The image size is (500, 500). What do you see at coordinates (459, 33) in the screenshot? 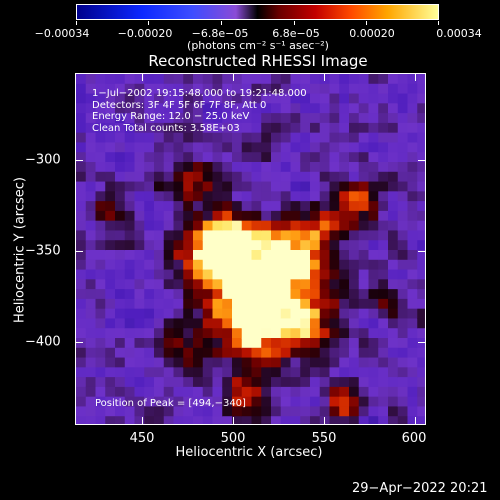
I see `colorbar-tick-label: 0.00034` at bounding box center [459, 33].